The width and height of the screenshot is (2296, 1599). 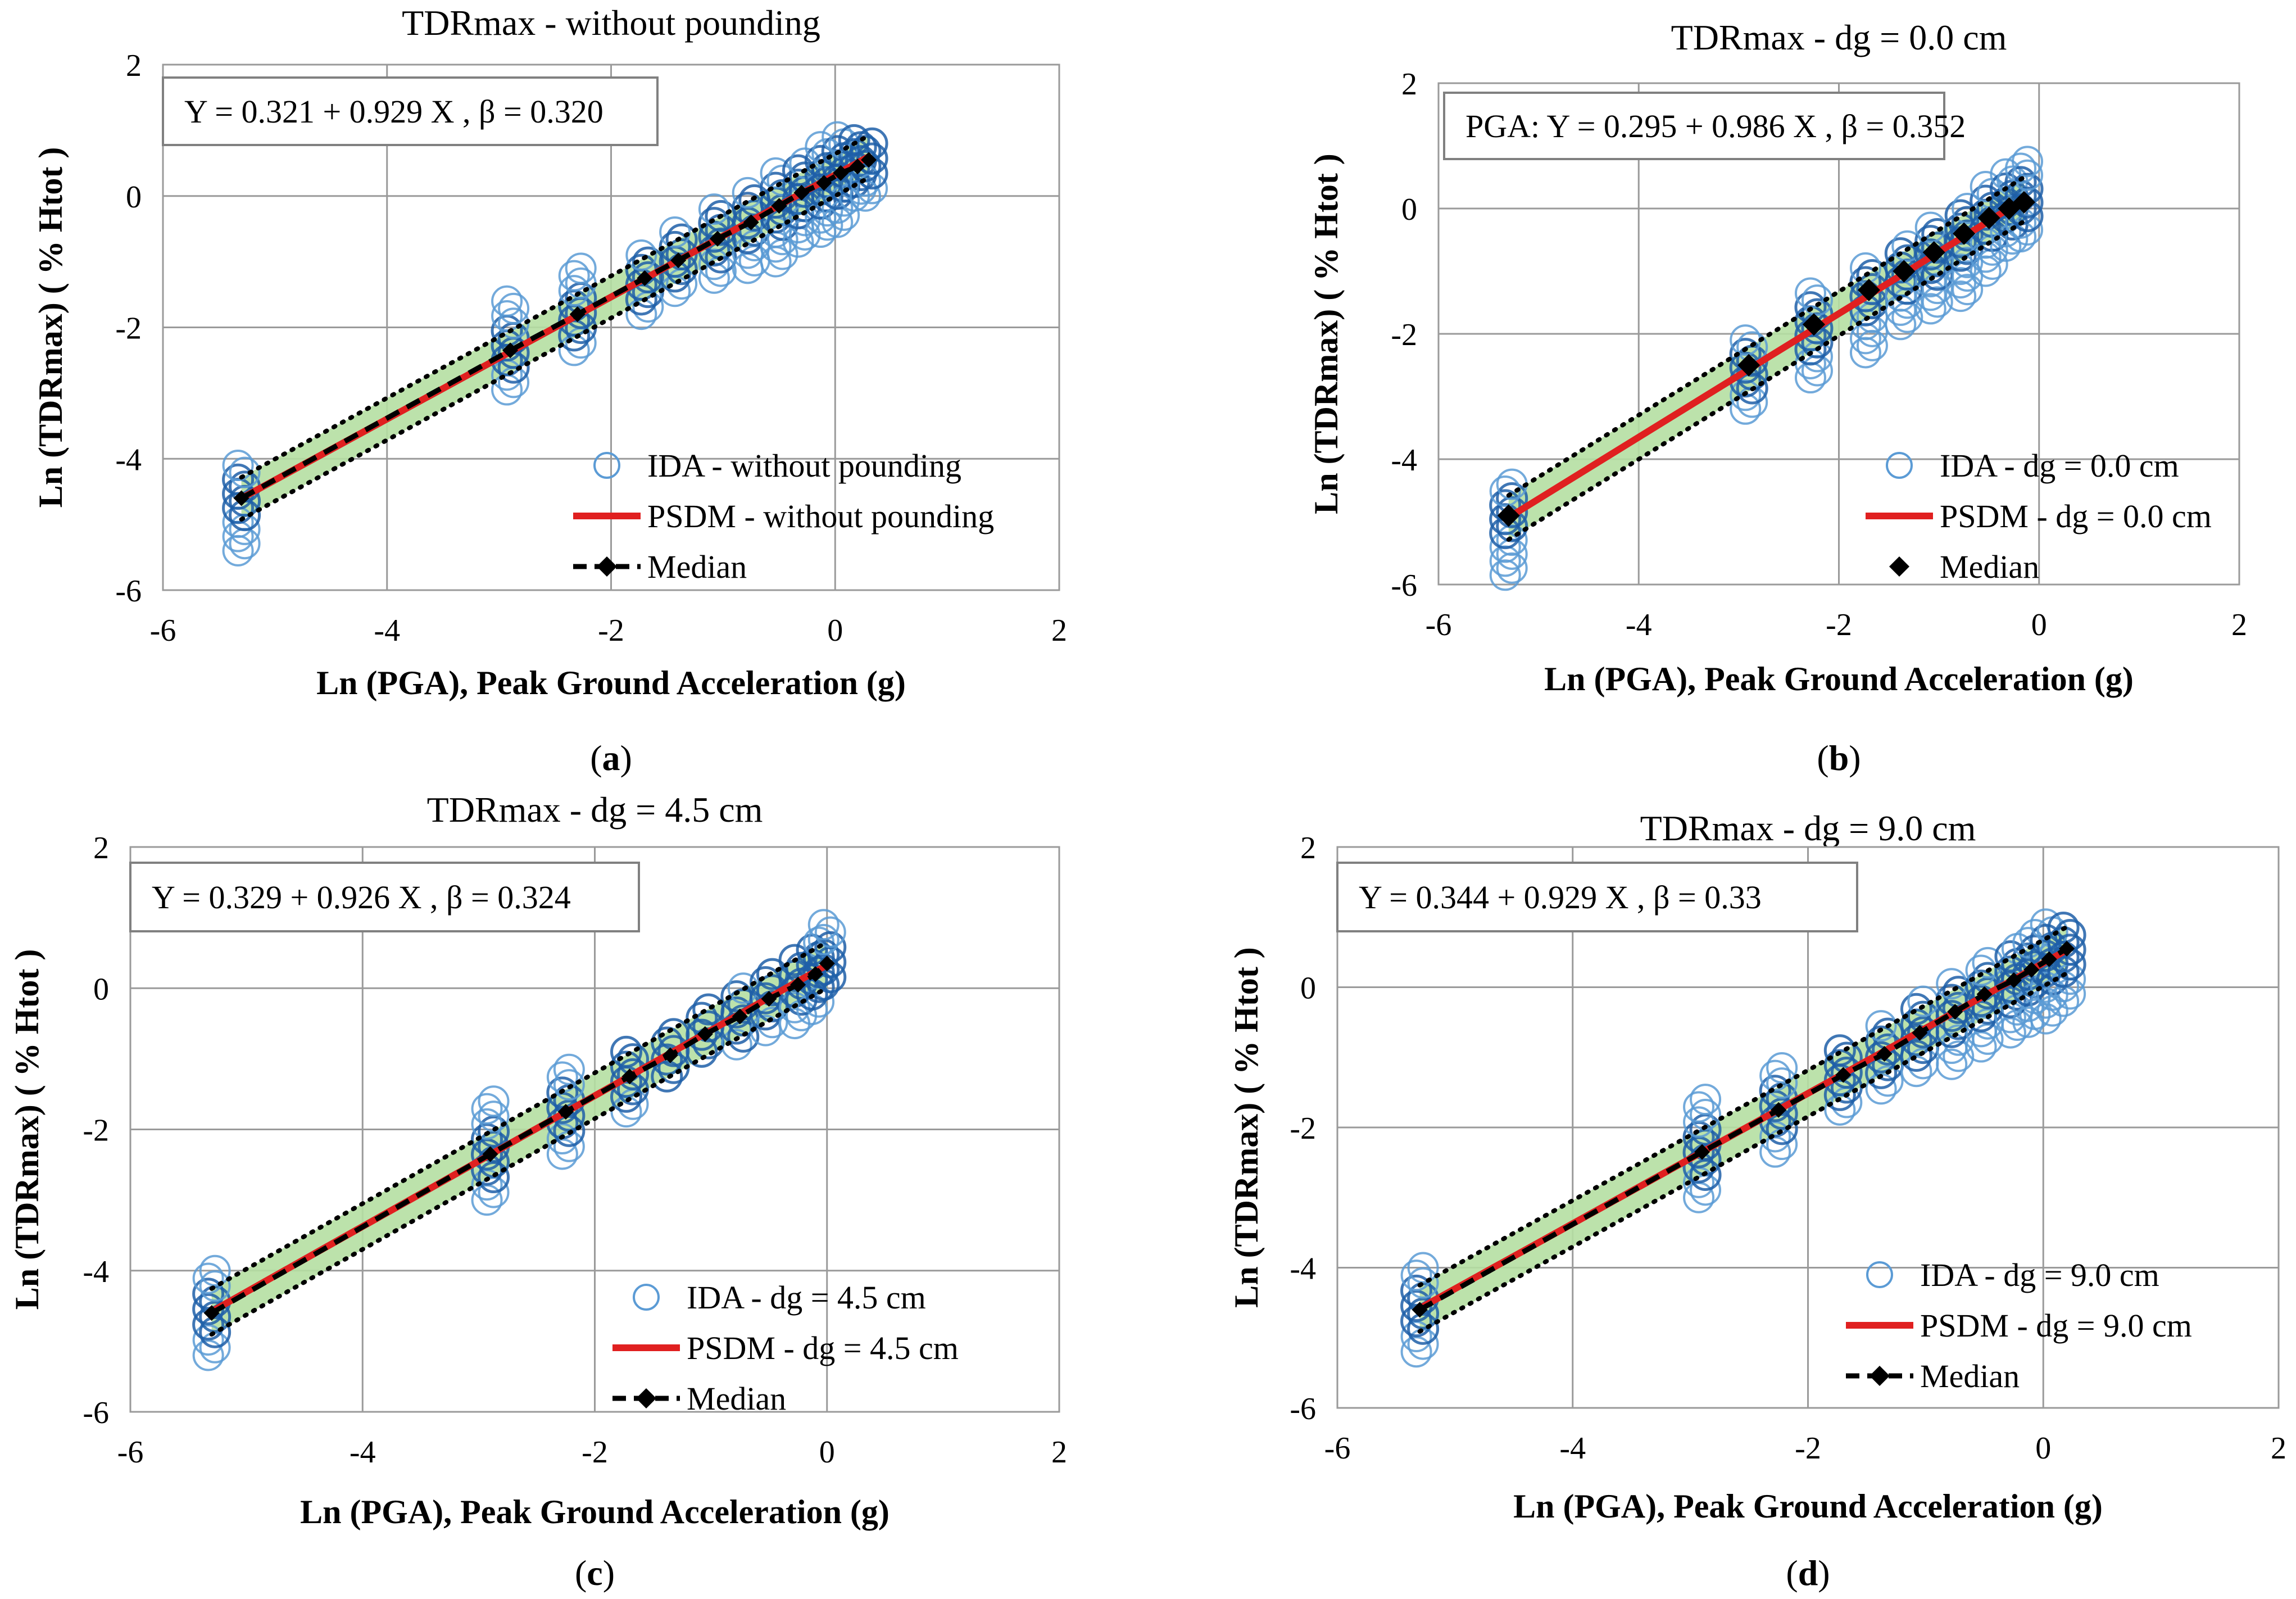 What do you see at coordinates (1900, 465) in the screenshot?
I see `legend-ida-icon` at bounding box center [1900, 465].